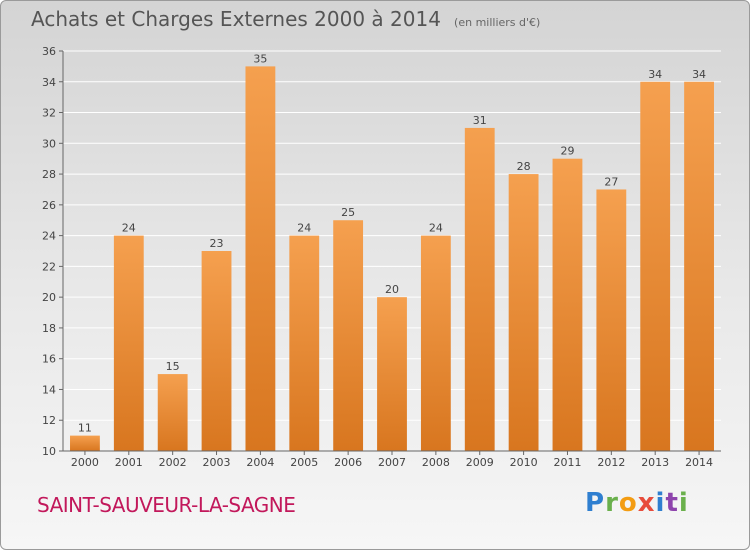 This screenshot has height=550, width=750. Describe the element at coordinates (49, 297) in the screenshot. I see `y-tick-label: 20` at that location.